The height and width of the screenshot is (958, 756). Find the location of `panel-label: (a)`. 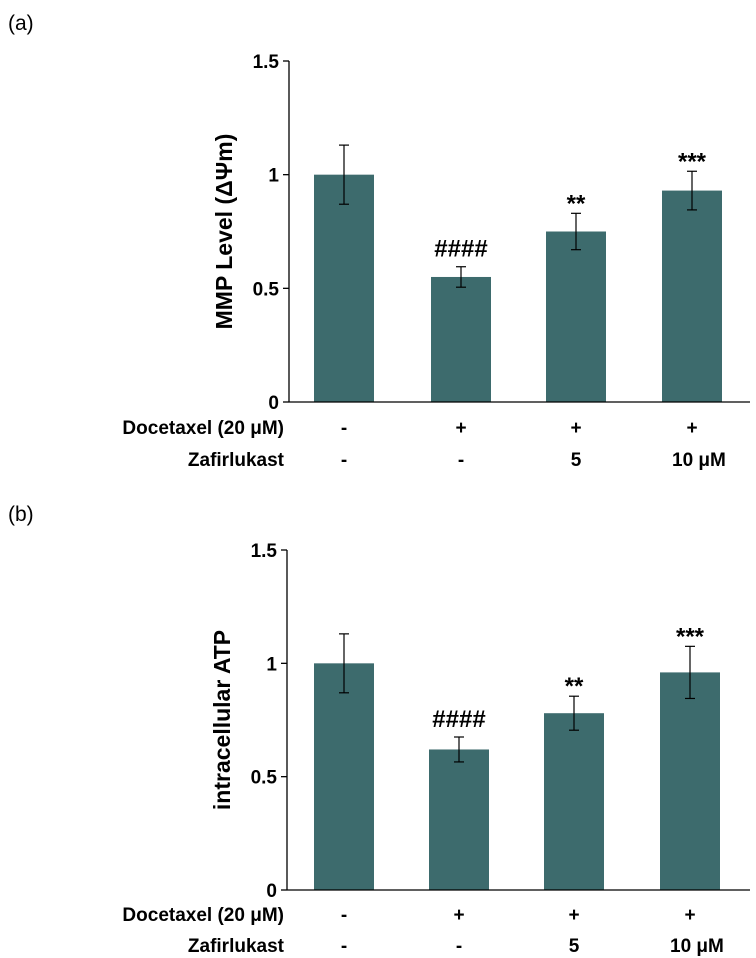

panel-label: (a) is located at coordinates (21, 23).